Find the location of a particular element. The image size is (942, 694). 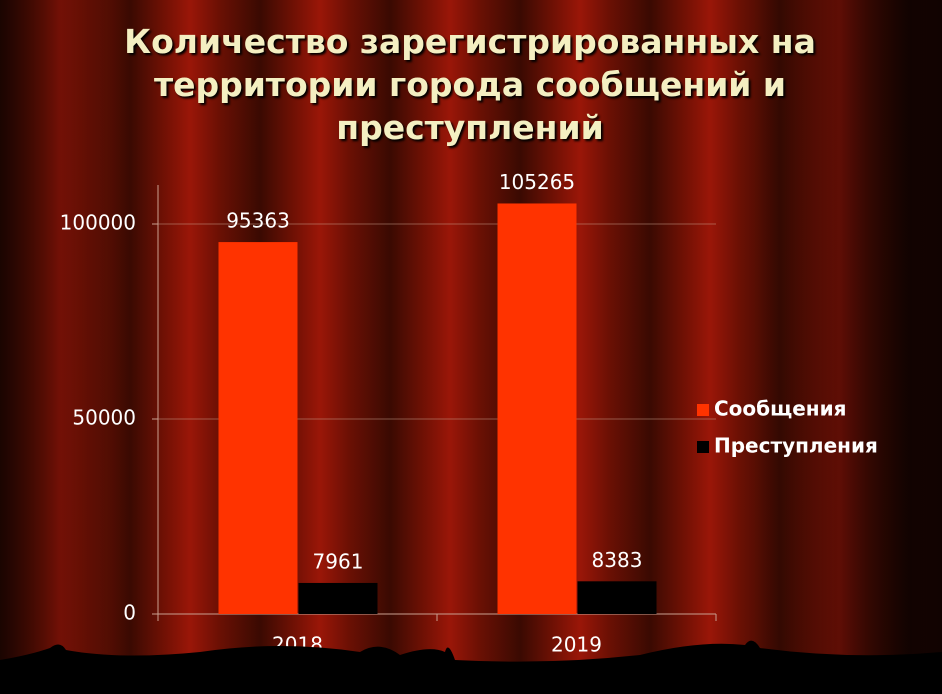

bottom-edge is located at coordinates (471, 667).